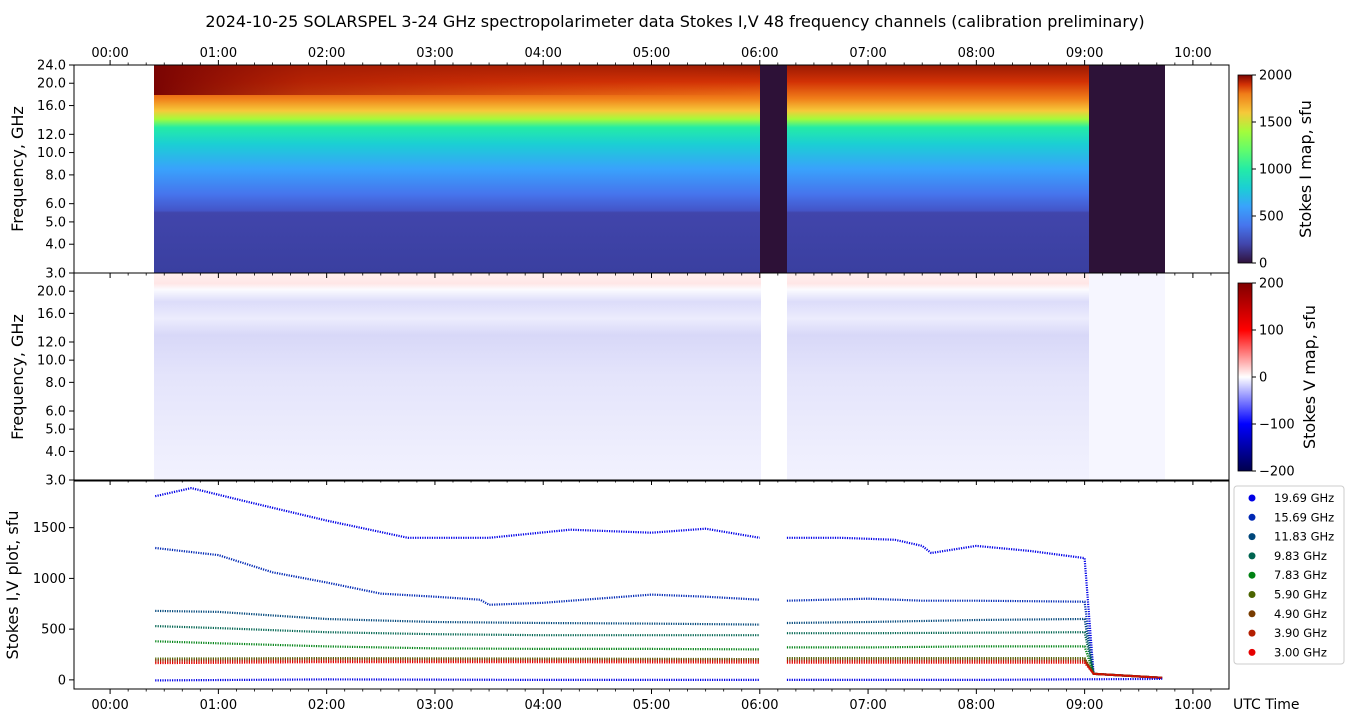  I want to click on stokes-i-y-ticks: 3.0 4.0 5.0 6.0 8.0 10.0 12.0 16.0 20.0 24.0, so click(55, 170).